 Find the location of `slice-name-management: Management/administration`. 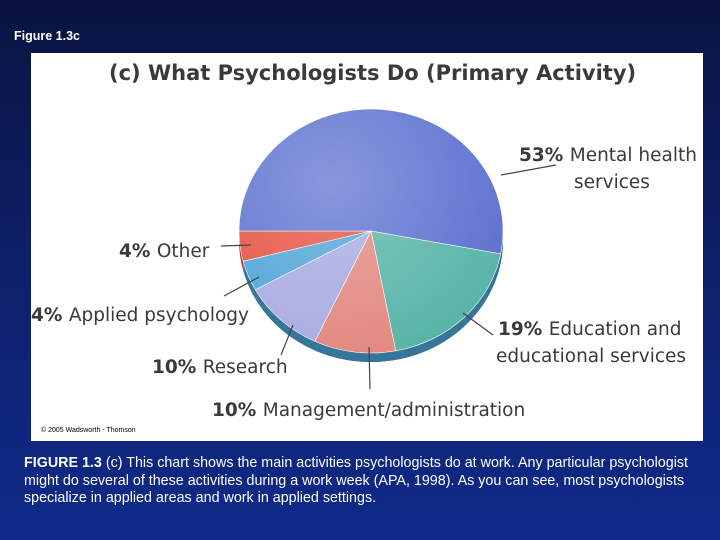

slice-name-management: Management/administration is located at coordinates (394, 410).